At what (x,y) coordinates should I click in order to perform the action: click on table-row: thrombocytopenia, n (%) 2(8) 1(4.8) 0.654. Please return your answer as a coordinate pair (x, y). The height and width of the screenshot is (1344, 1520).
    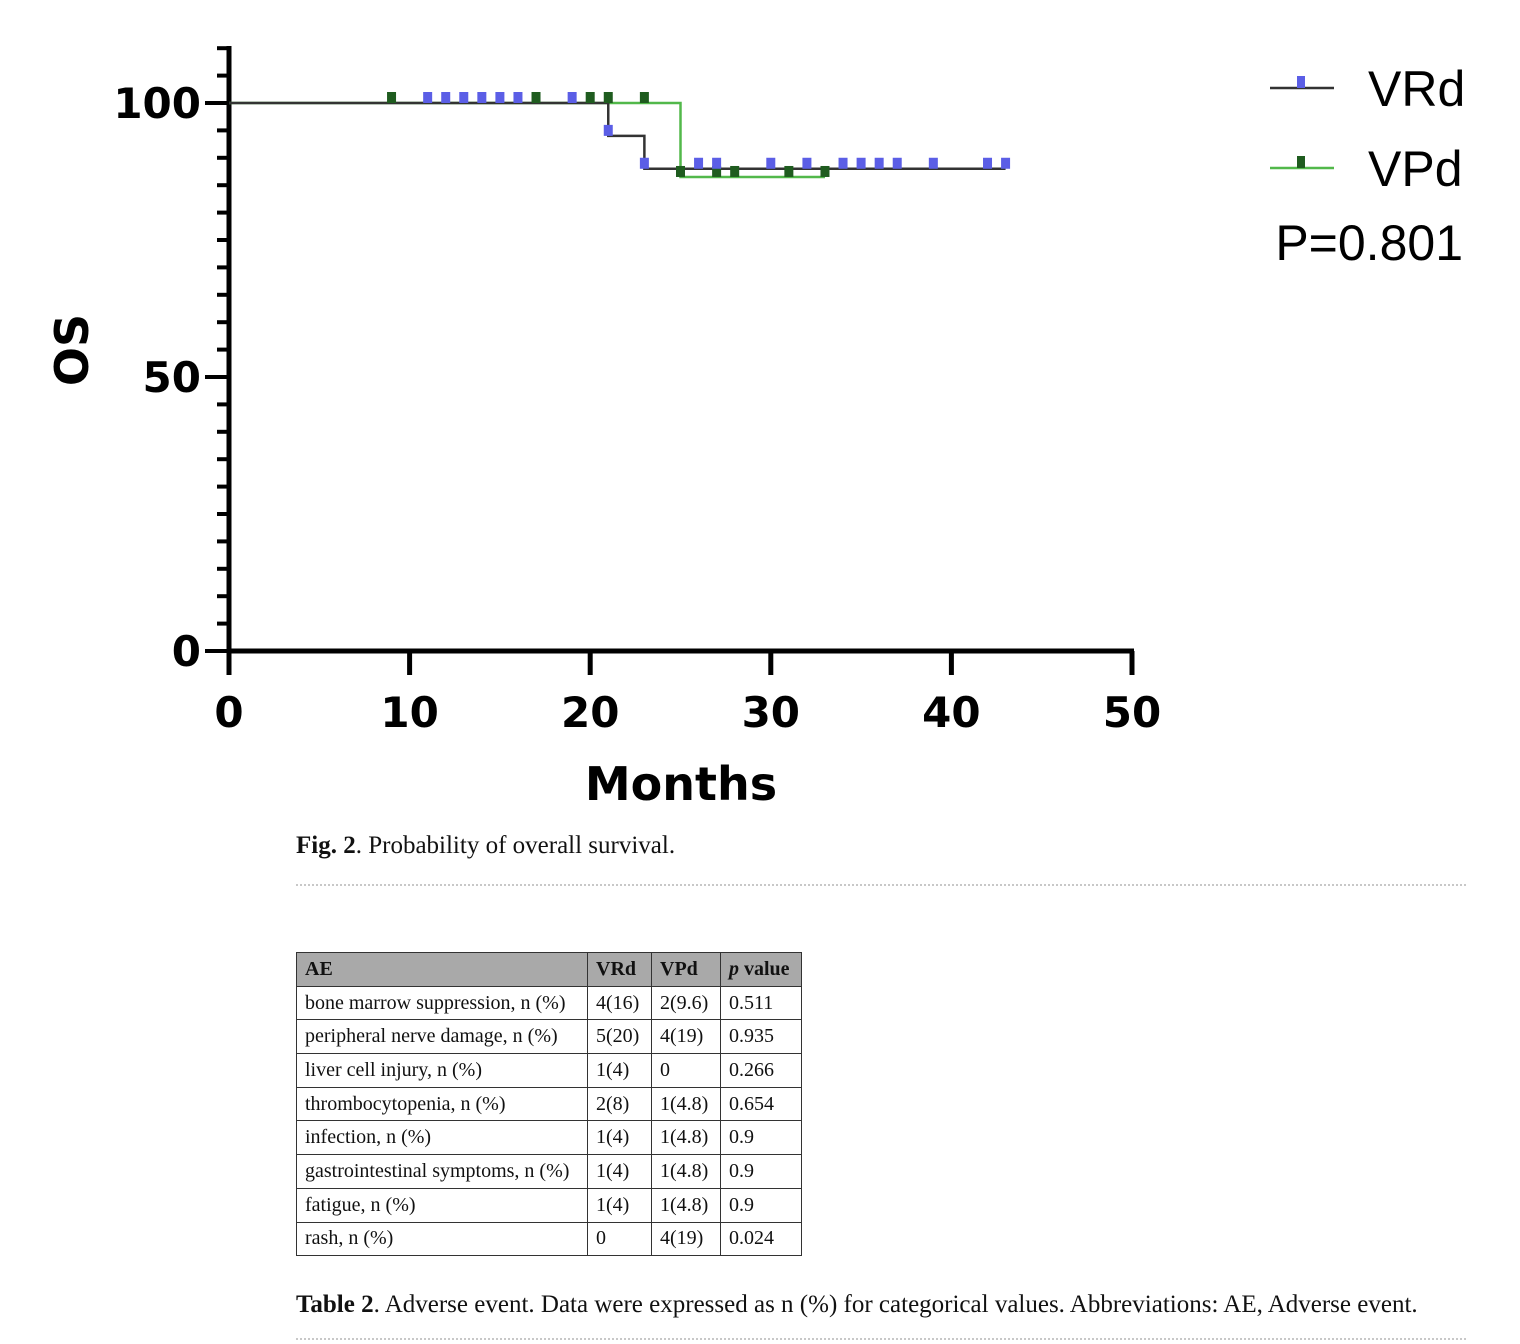
    Looking at the image, I should click on (549, 1104).